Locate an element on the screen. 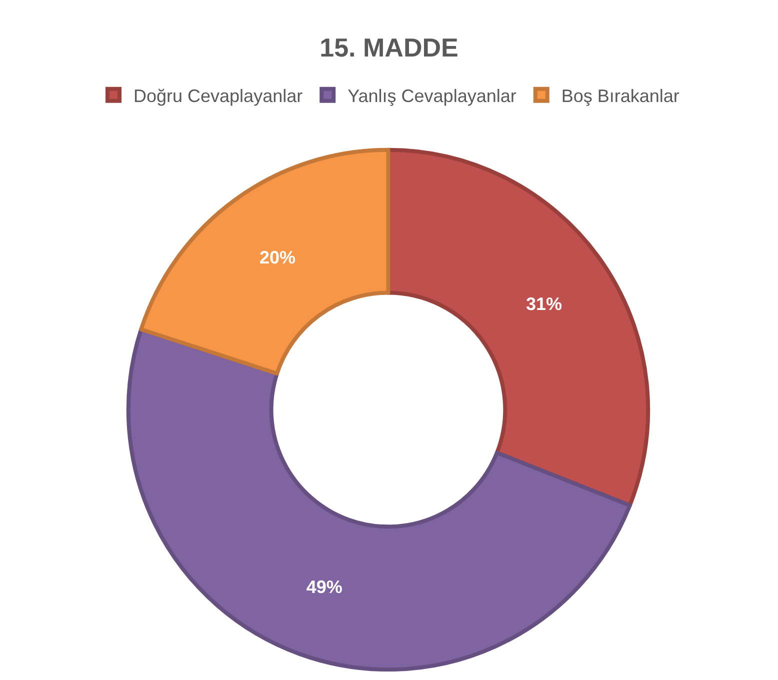  legend-label: Yanlış Cevaplayanlar is located at coordinates (432, 96).